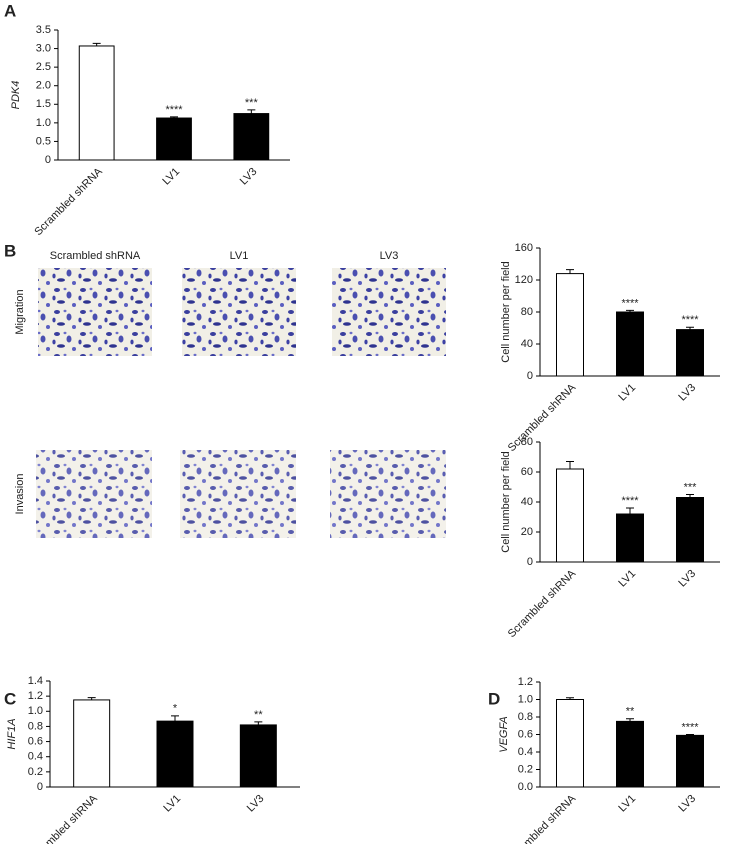 This screenshot has height=844, width=751. I want to click on y-tick-label: 0.0, so click(525, 787).